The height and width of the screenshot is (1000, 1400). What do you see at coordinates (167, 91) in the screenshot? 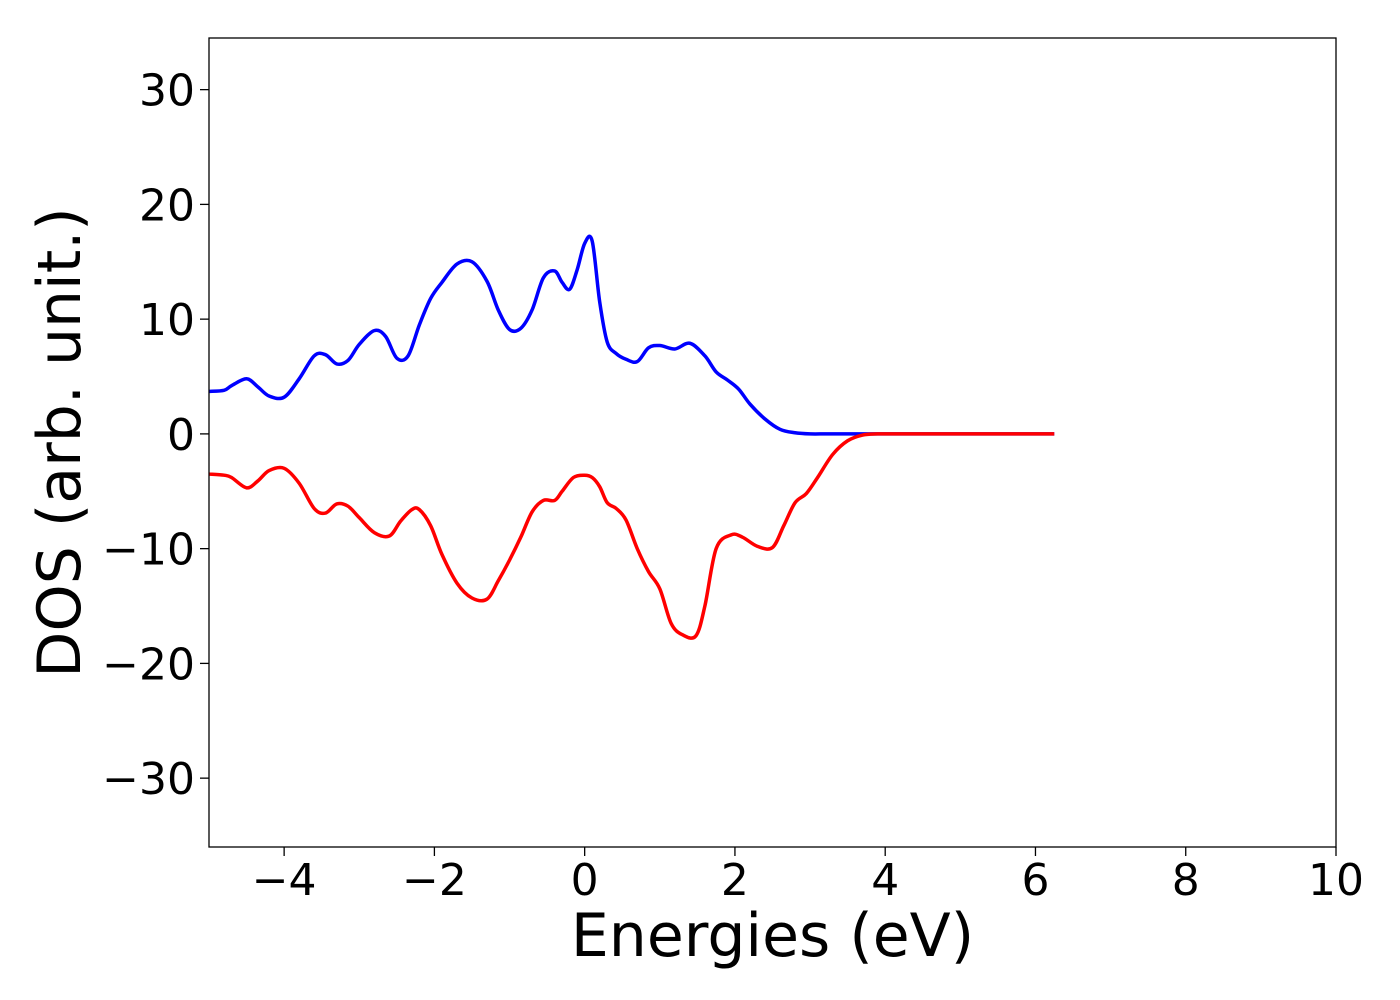
I see `y-tick-label: 30` at bounding box center [167, 91].